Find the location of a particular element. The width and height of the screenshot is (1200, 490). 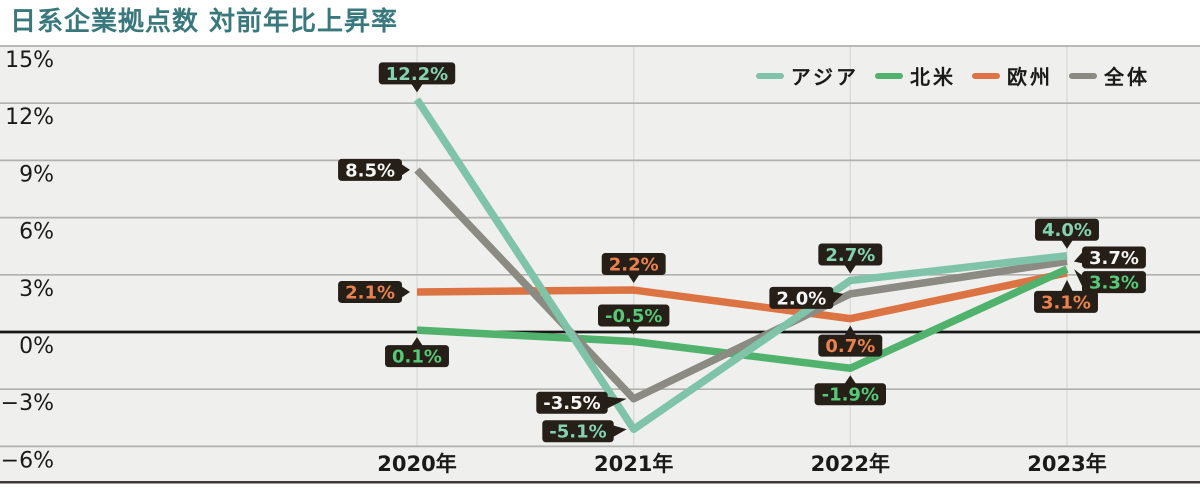

data-label-north-america: 0.1% is located at coordinates (417, 352).